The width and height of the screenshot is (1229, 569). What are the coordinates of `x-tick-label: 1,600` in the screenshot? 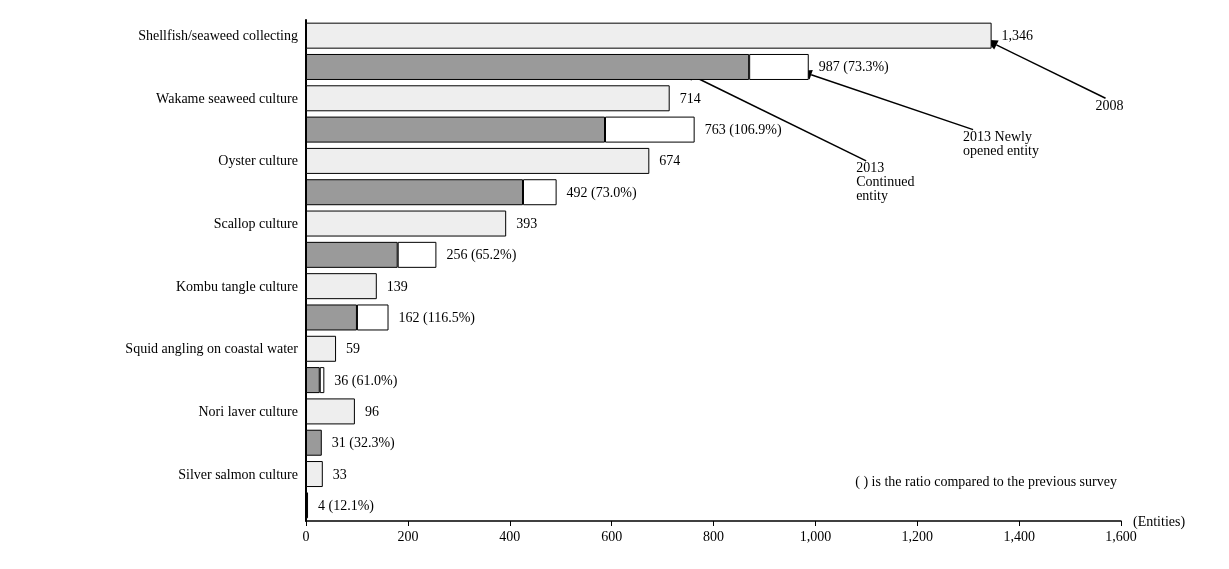 It's located at (1121, 536).